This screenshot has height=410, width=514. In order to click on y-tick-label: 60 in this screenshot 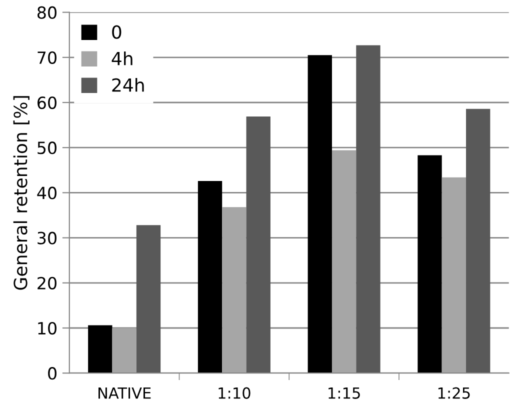, I will do `click(47, 103)`.